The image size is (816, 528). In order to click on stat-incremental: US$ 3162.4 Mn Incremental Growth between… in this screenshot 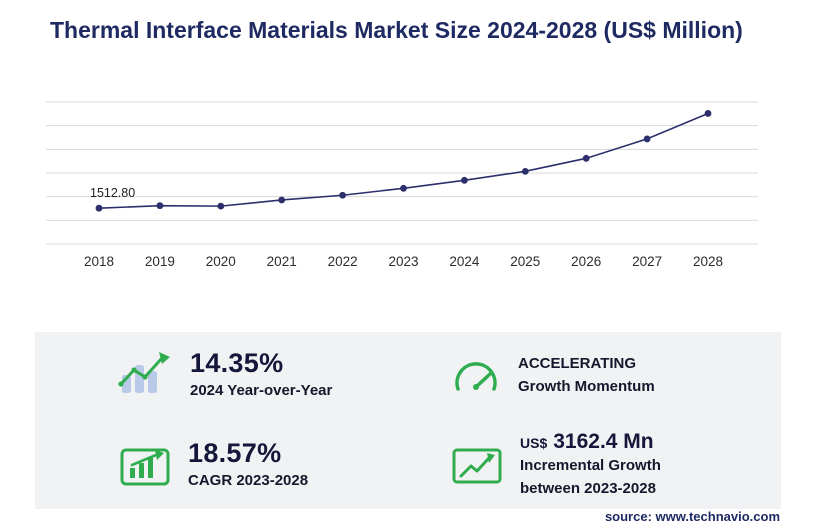, I will do `click(556, 465)`.